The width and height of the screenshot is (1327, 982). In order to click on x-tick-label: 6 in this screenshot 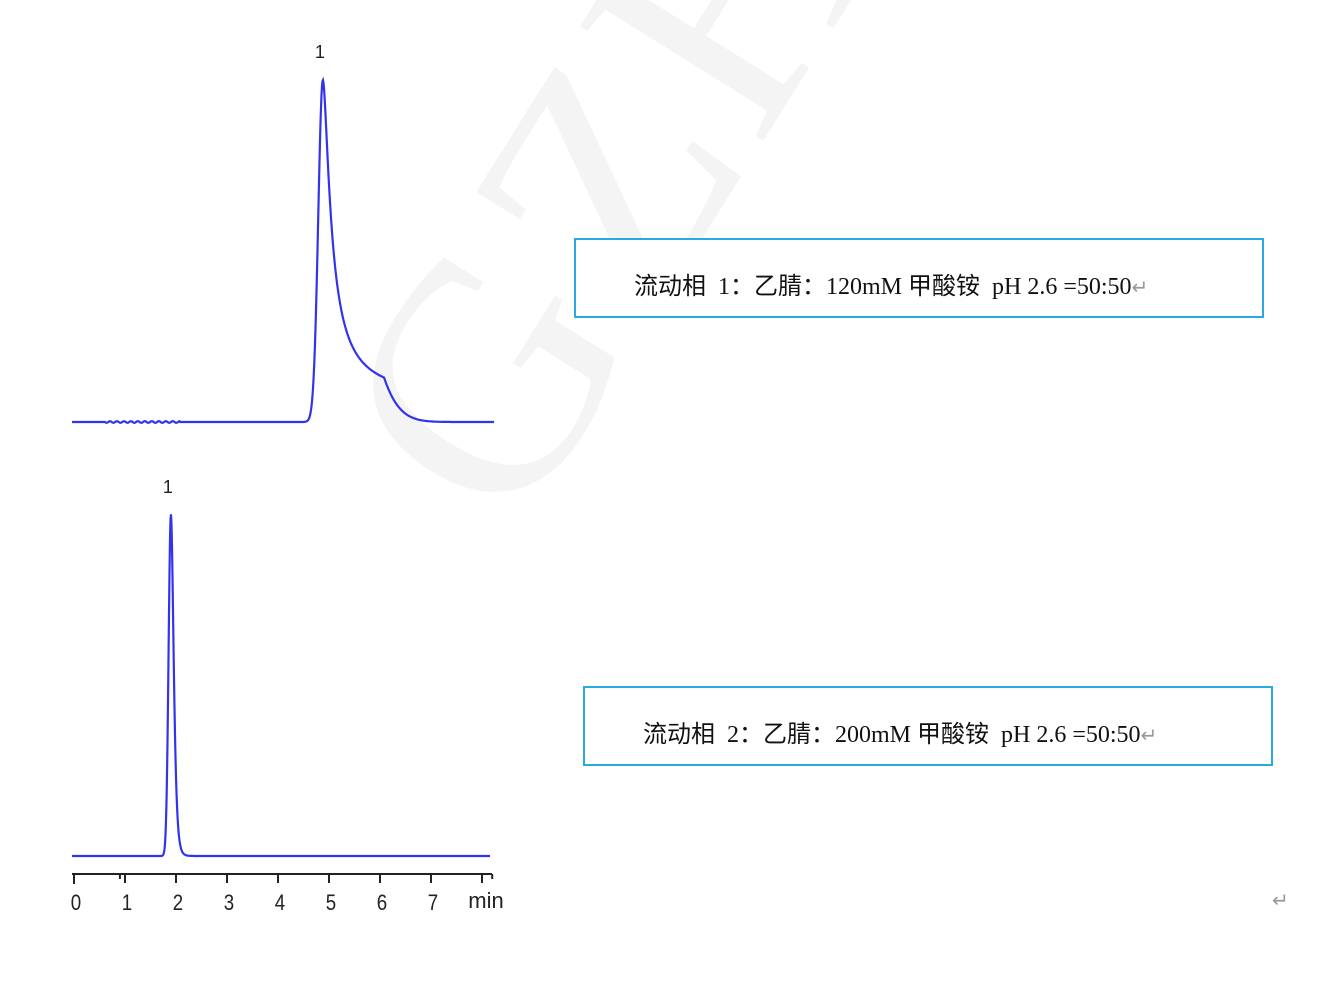, I will do `click(382, 904)`.